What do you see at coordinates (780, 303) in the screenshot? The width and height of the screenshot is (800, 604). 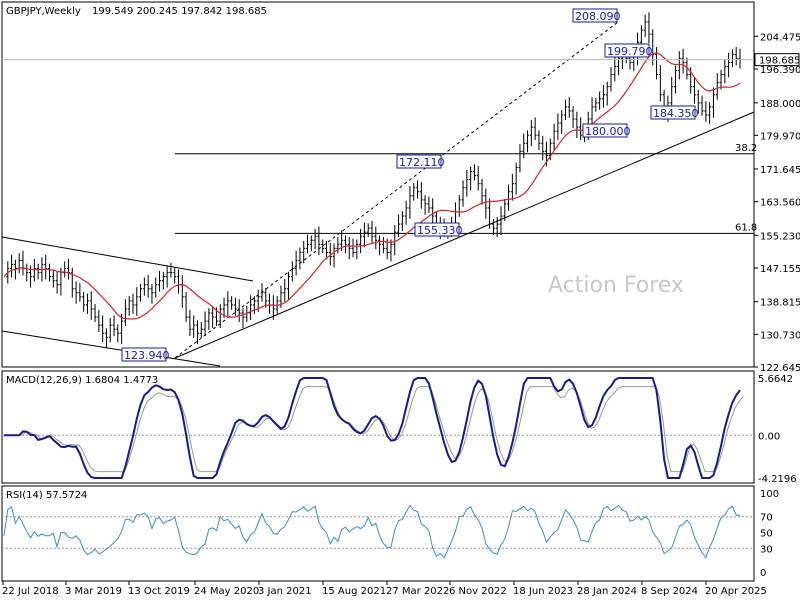 I see `y-tick-label: 138.815` at bounding box center [780, 303].